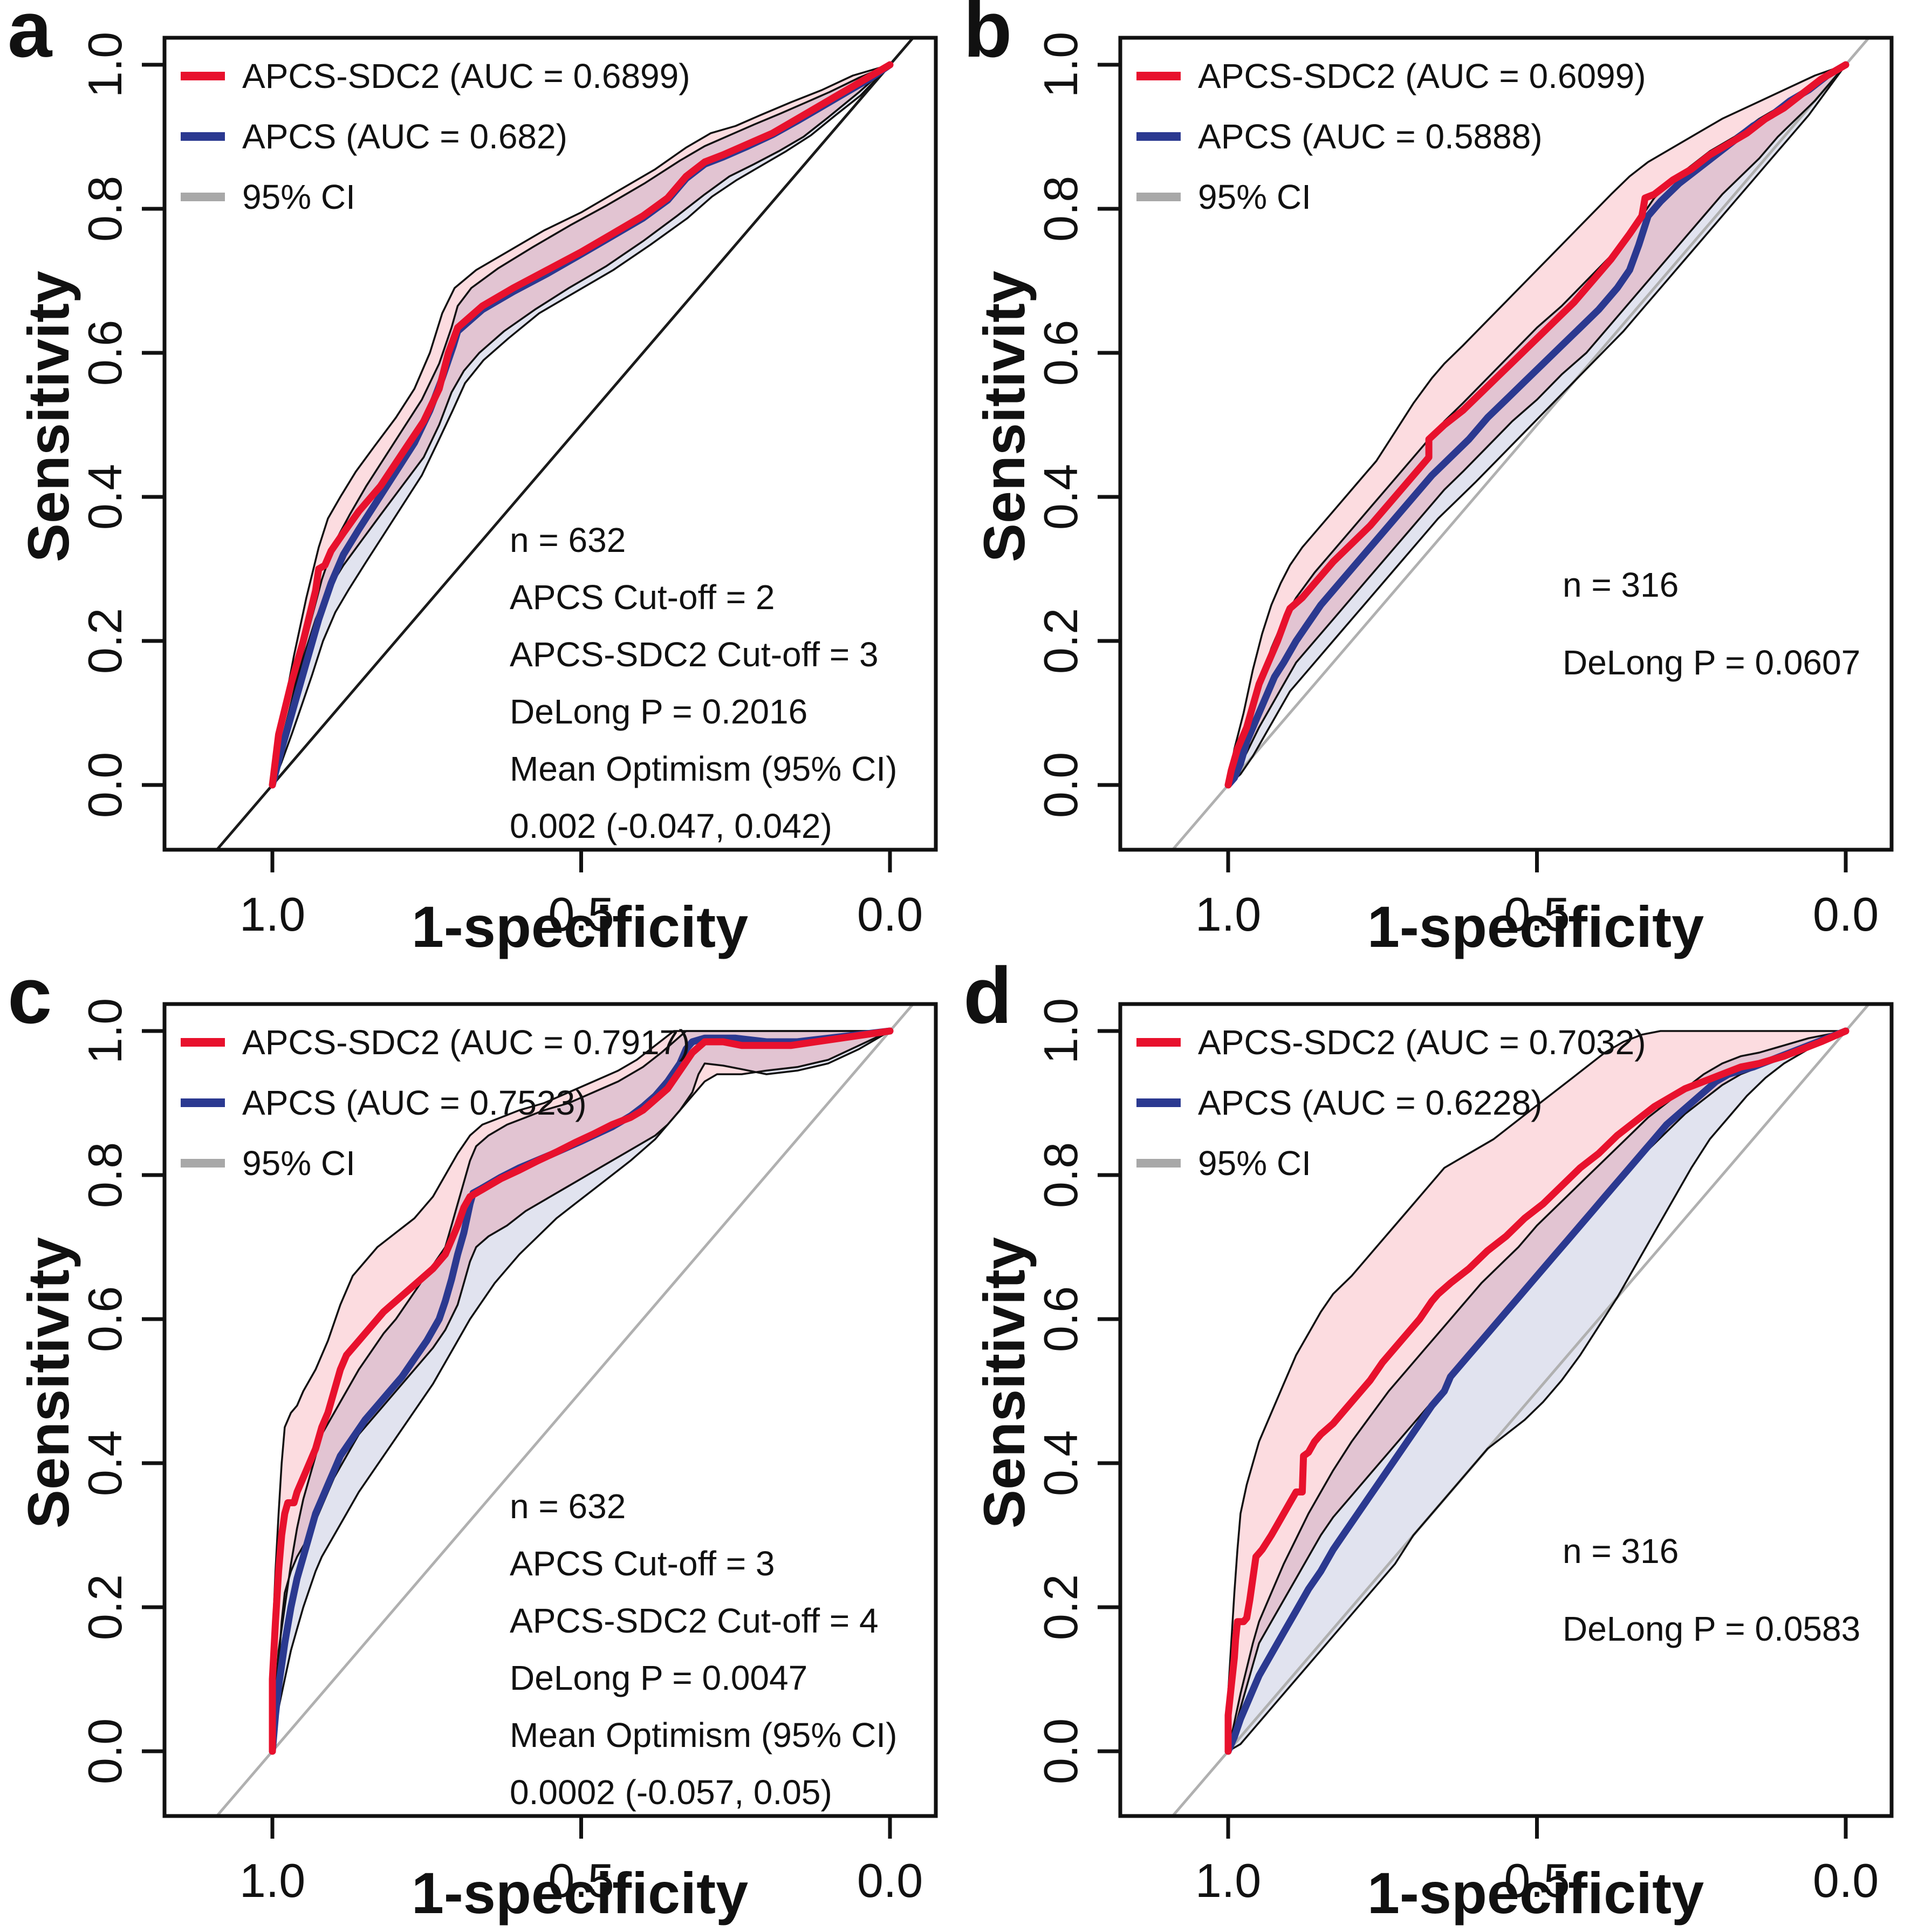  I want to click on legend-item-apcs: APCS (AUC = 0.6228), so click(1391, 1103).